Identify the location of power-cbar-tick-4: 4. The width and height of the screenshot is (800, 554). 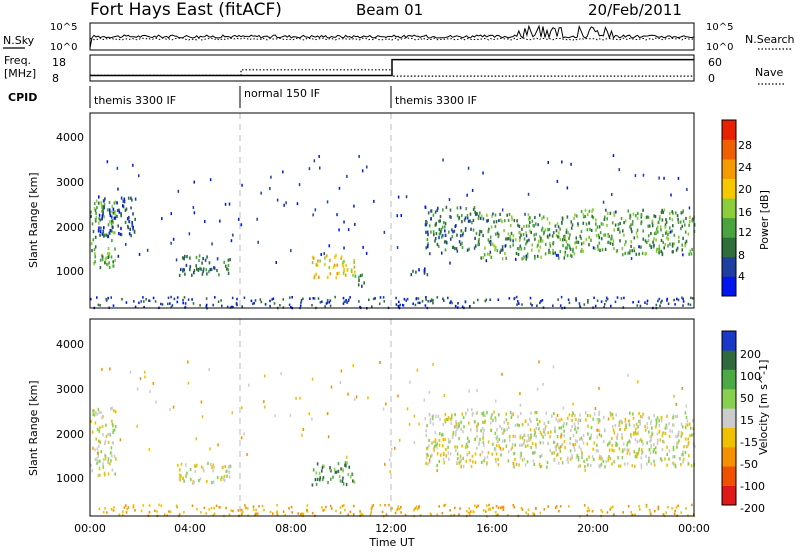
(741, 276).